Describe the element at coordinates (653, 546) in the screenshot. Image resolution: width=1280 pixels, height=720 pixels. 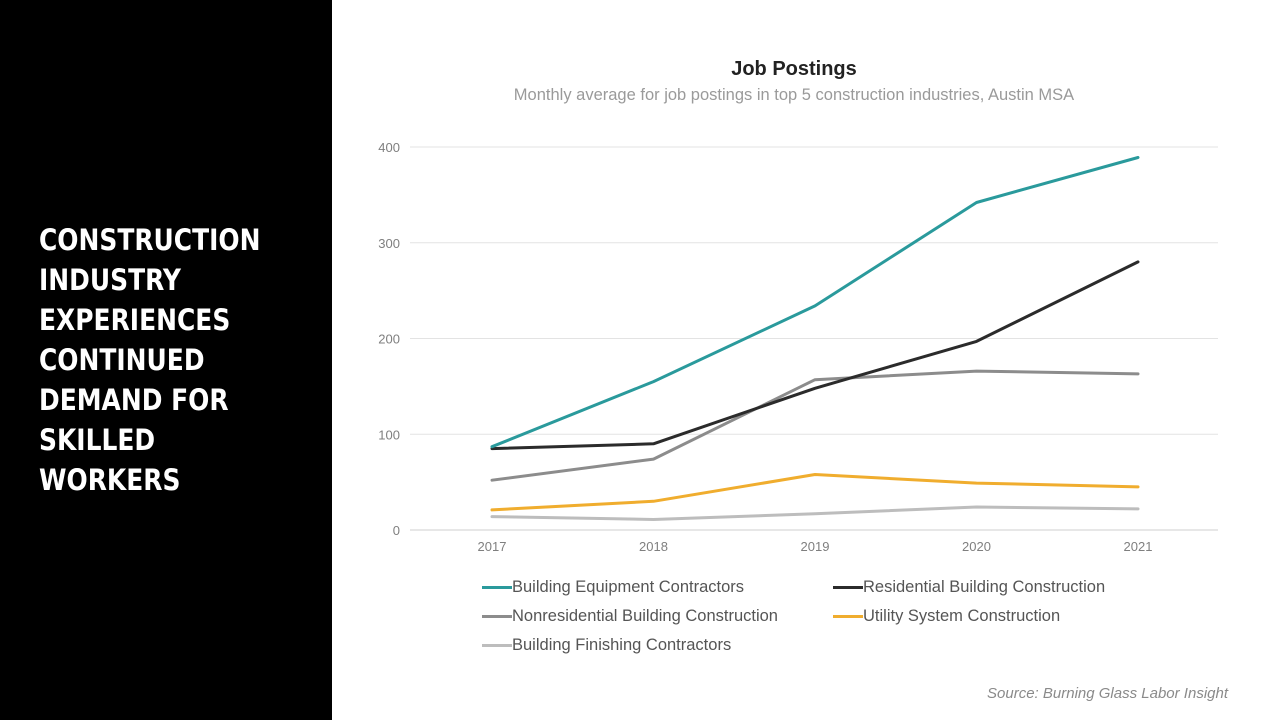
I see `x-tick-label: 2018` at that location.